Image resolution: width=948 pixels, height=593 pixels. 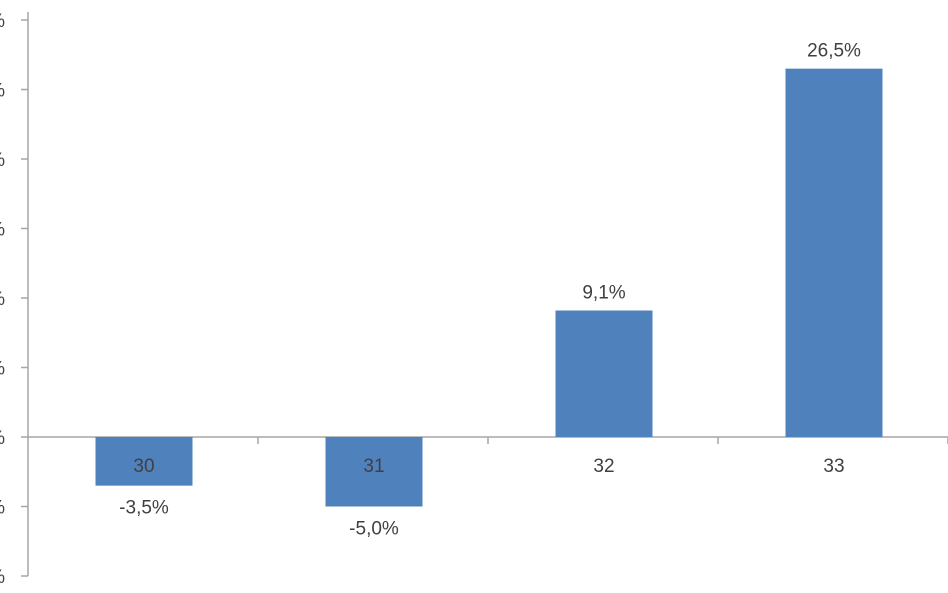 What do you see at coordinates (373, 466) in the screenshot?
I see `category-label: 31` at bounding box center [373, 466].